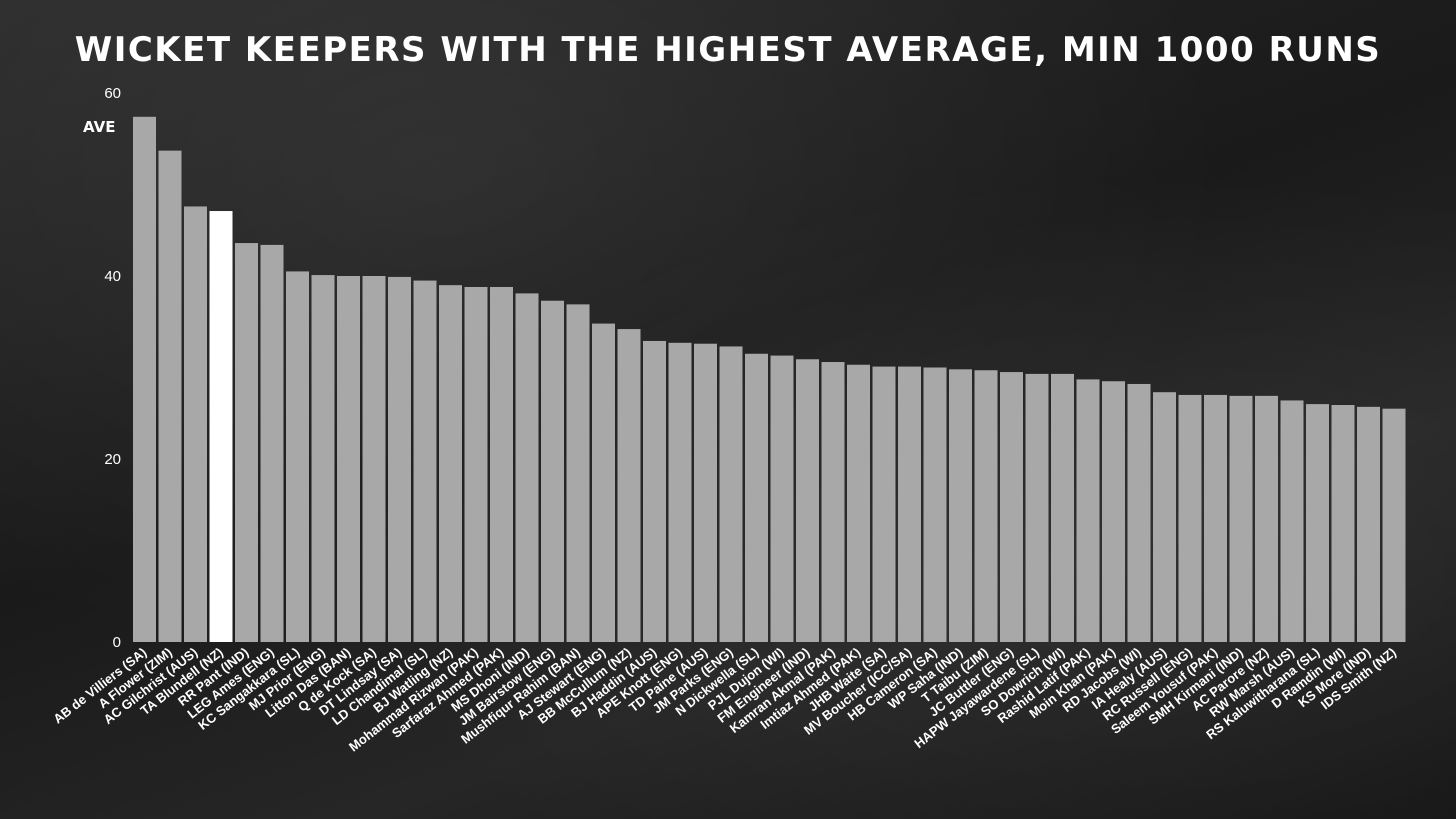 Image resolution: width=1456 pixels, height=819 pixels. Describe the element at coordinates (112, 276) in the screenshot. I see `y-tick-label: 40` at that location.